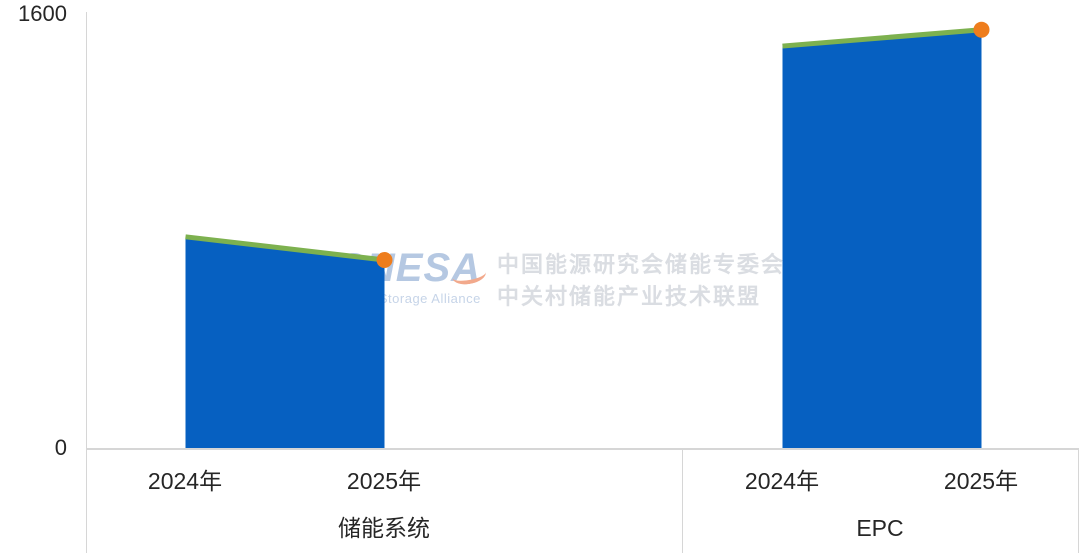  What do you see at coordinates (42, 13) in the screenshot?
I see `y-axis-tick-max: 1600` at bounding box center [42, 13].